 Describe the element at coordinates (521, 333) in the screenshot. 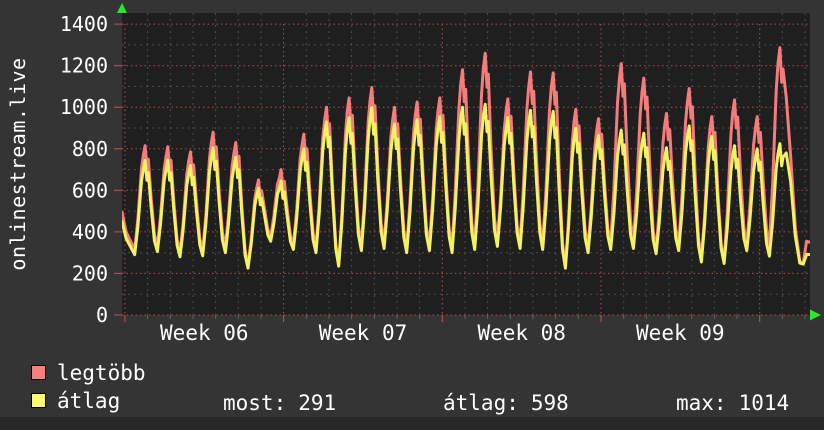

I see `x-week-label: Week 08` at that location.